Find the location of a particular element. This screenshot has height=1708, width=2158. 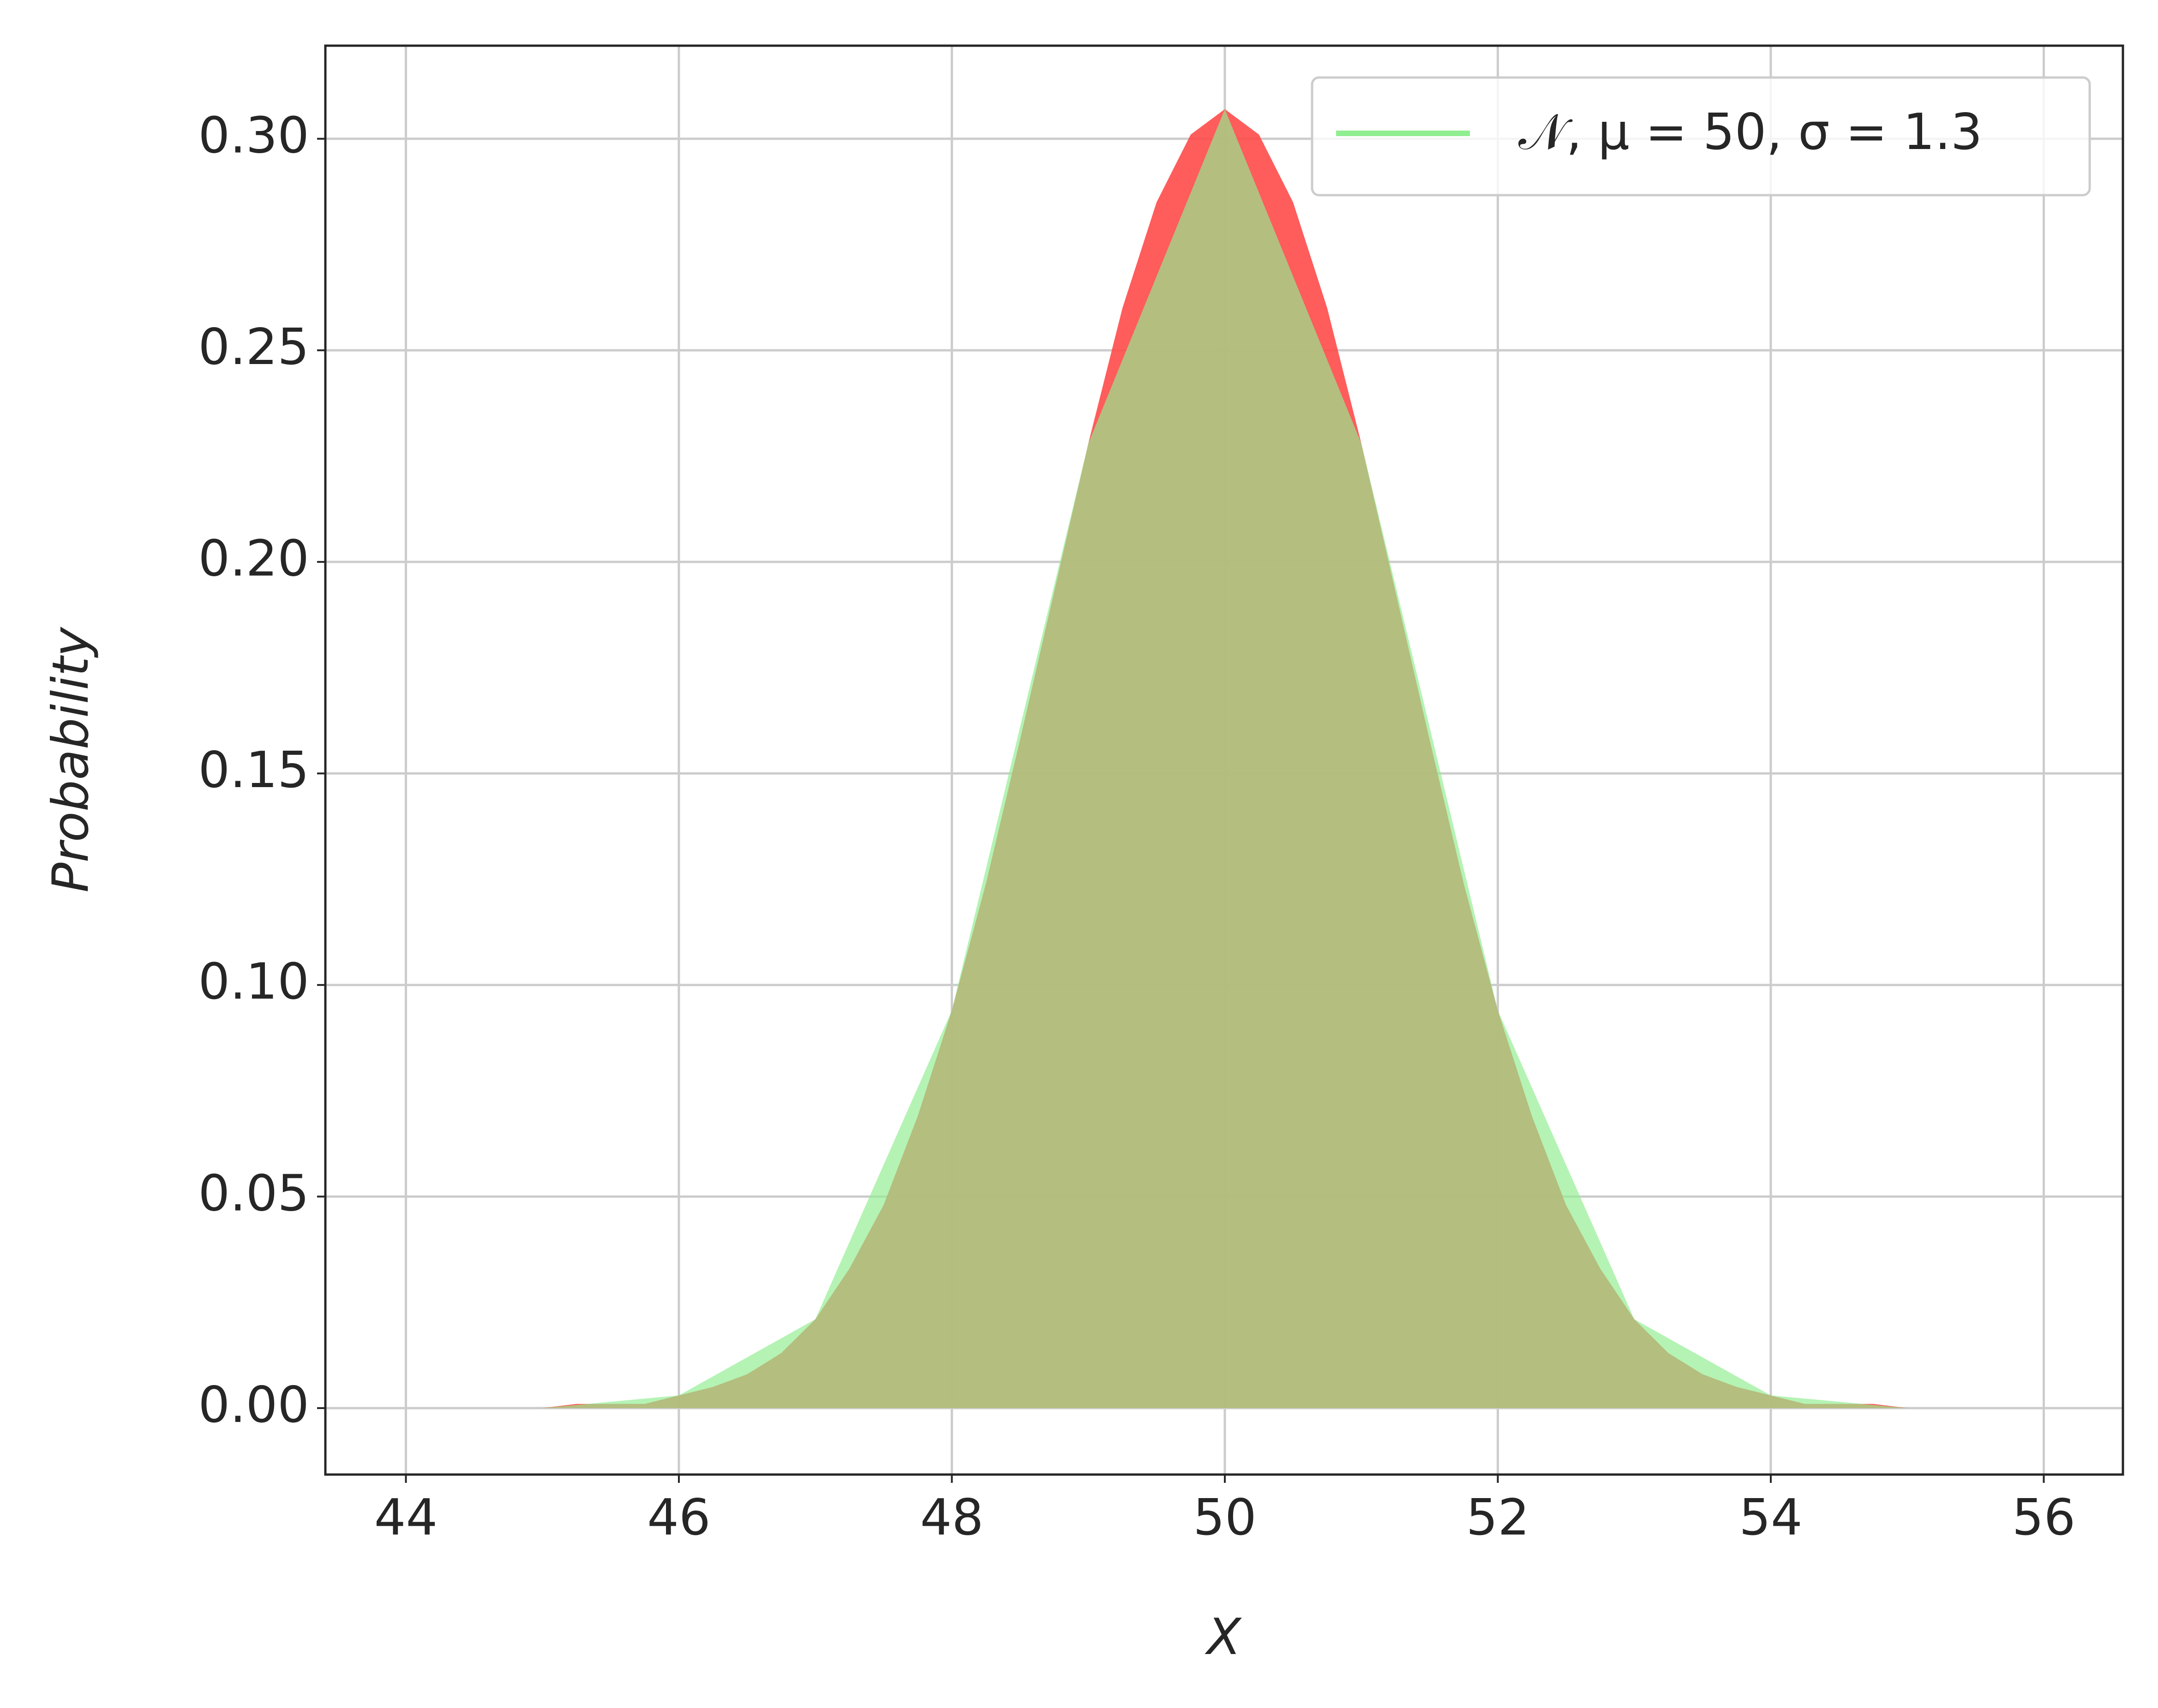

x-axis-label: X is located at coordinates (1223, 1637).